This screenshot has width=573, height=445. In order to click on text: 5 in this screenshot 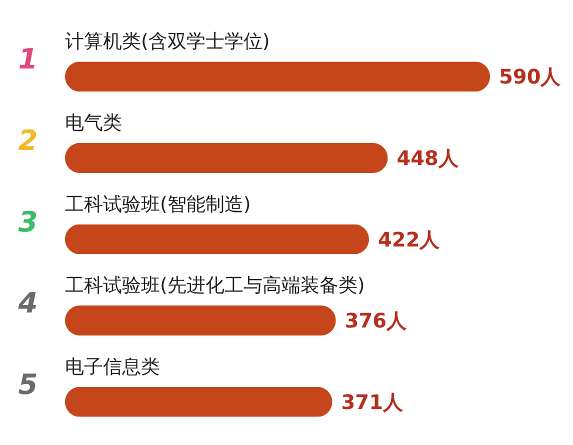, I will do `click(28, 384)`.